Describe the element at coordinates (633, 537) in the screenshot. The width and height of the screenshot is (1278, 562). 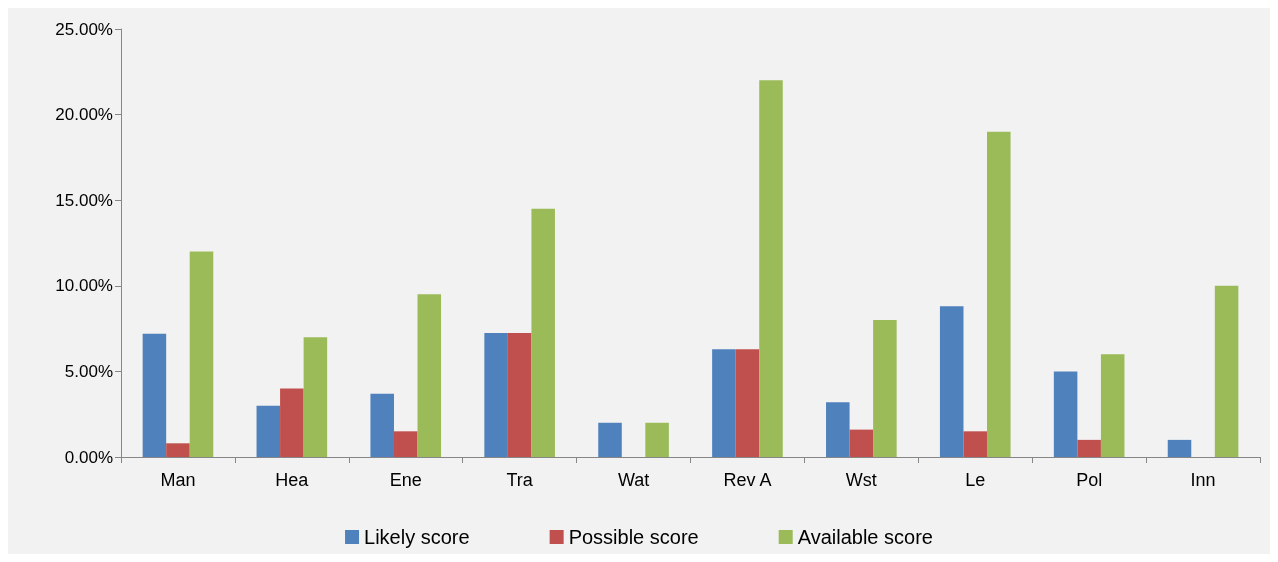
I see `legend-label: Possible score` at that location.